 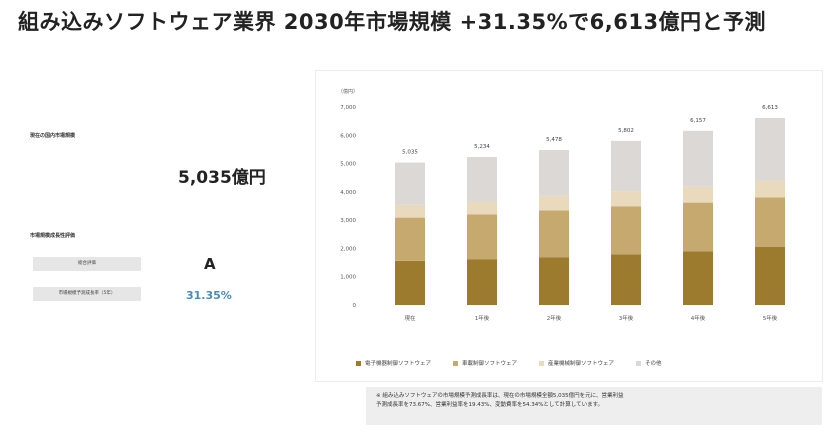 I want to click on x-tick-label: 3年後, so click(x=626, y=318).